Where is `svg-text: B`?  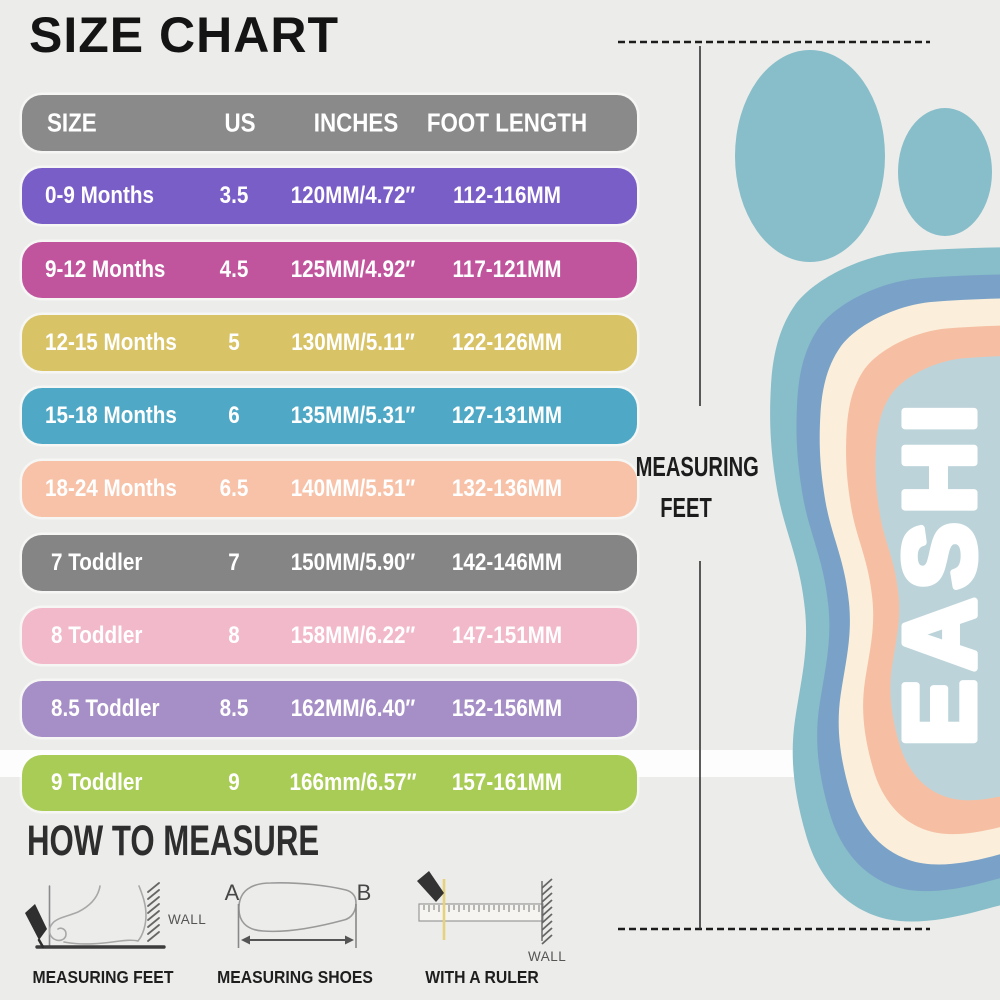 svg-text: B is located at coordinates (364, 892).